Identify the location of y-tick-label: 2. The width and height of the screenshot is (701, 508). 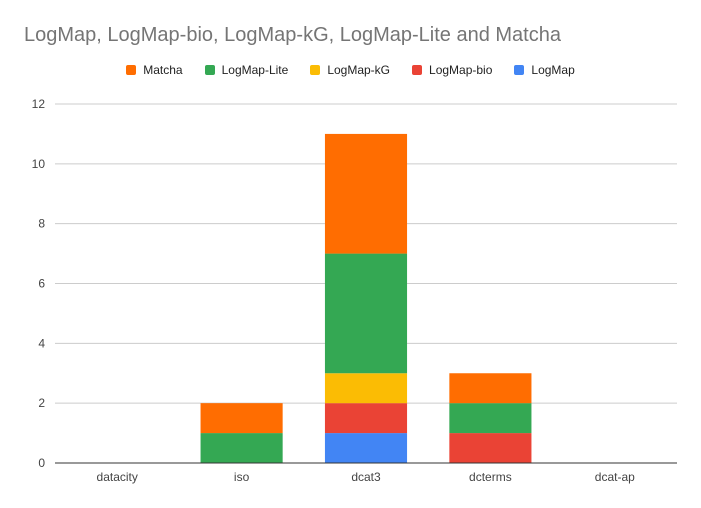
(41, 403).